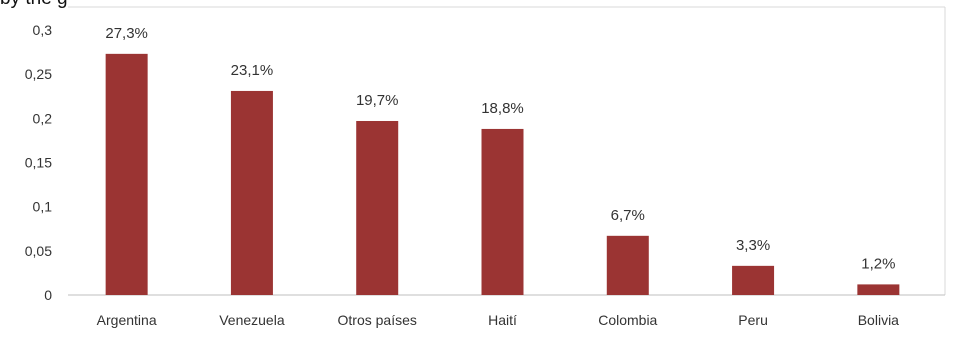 This screenshot has width=954, height=337. Describe the element at coordinates (252, 320) in the screenshot. I see `x-tick-label-1: Venezuela` at that location.